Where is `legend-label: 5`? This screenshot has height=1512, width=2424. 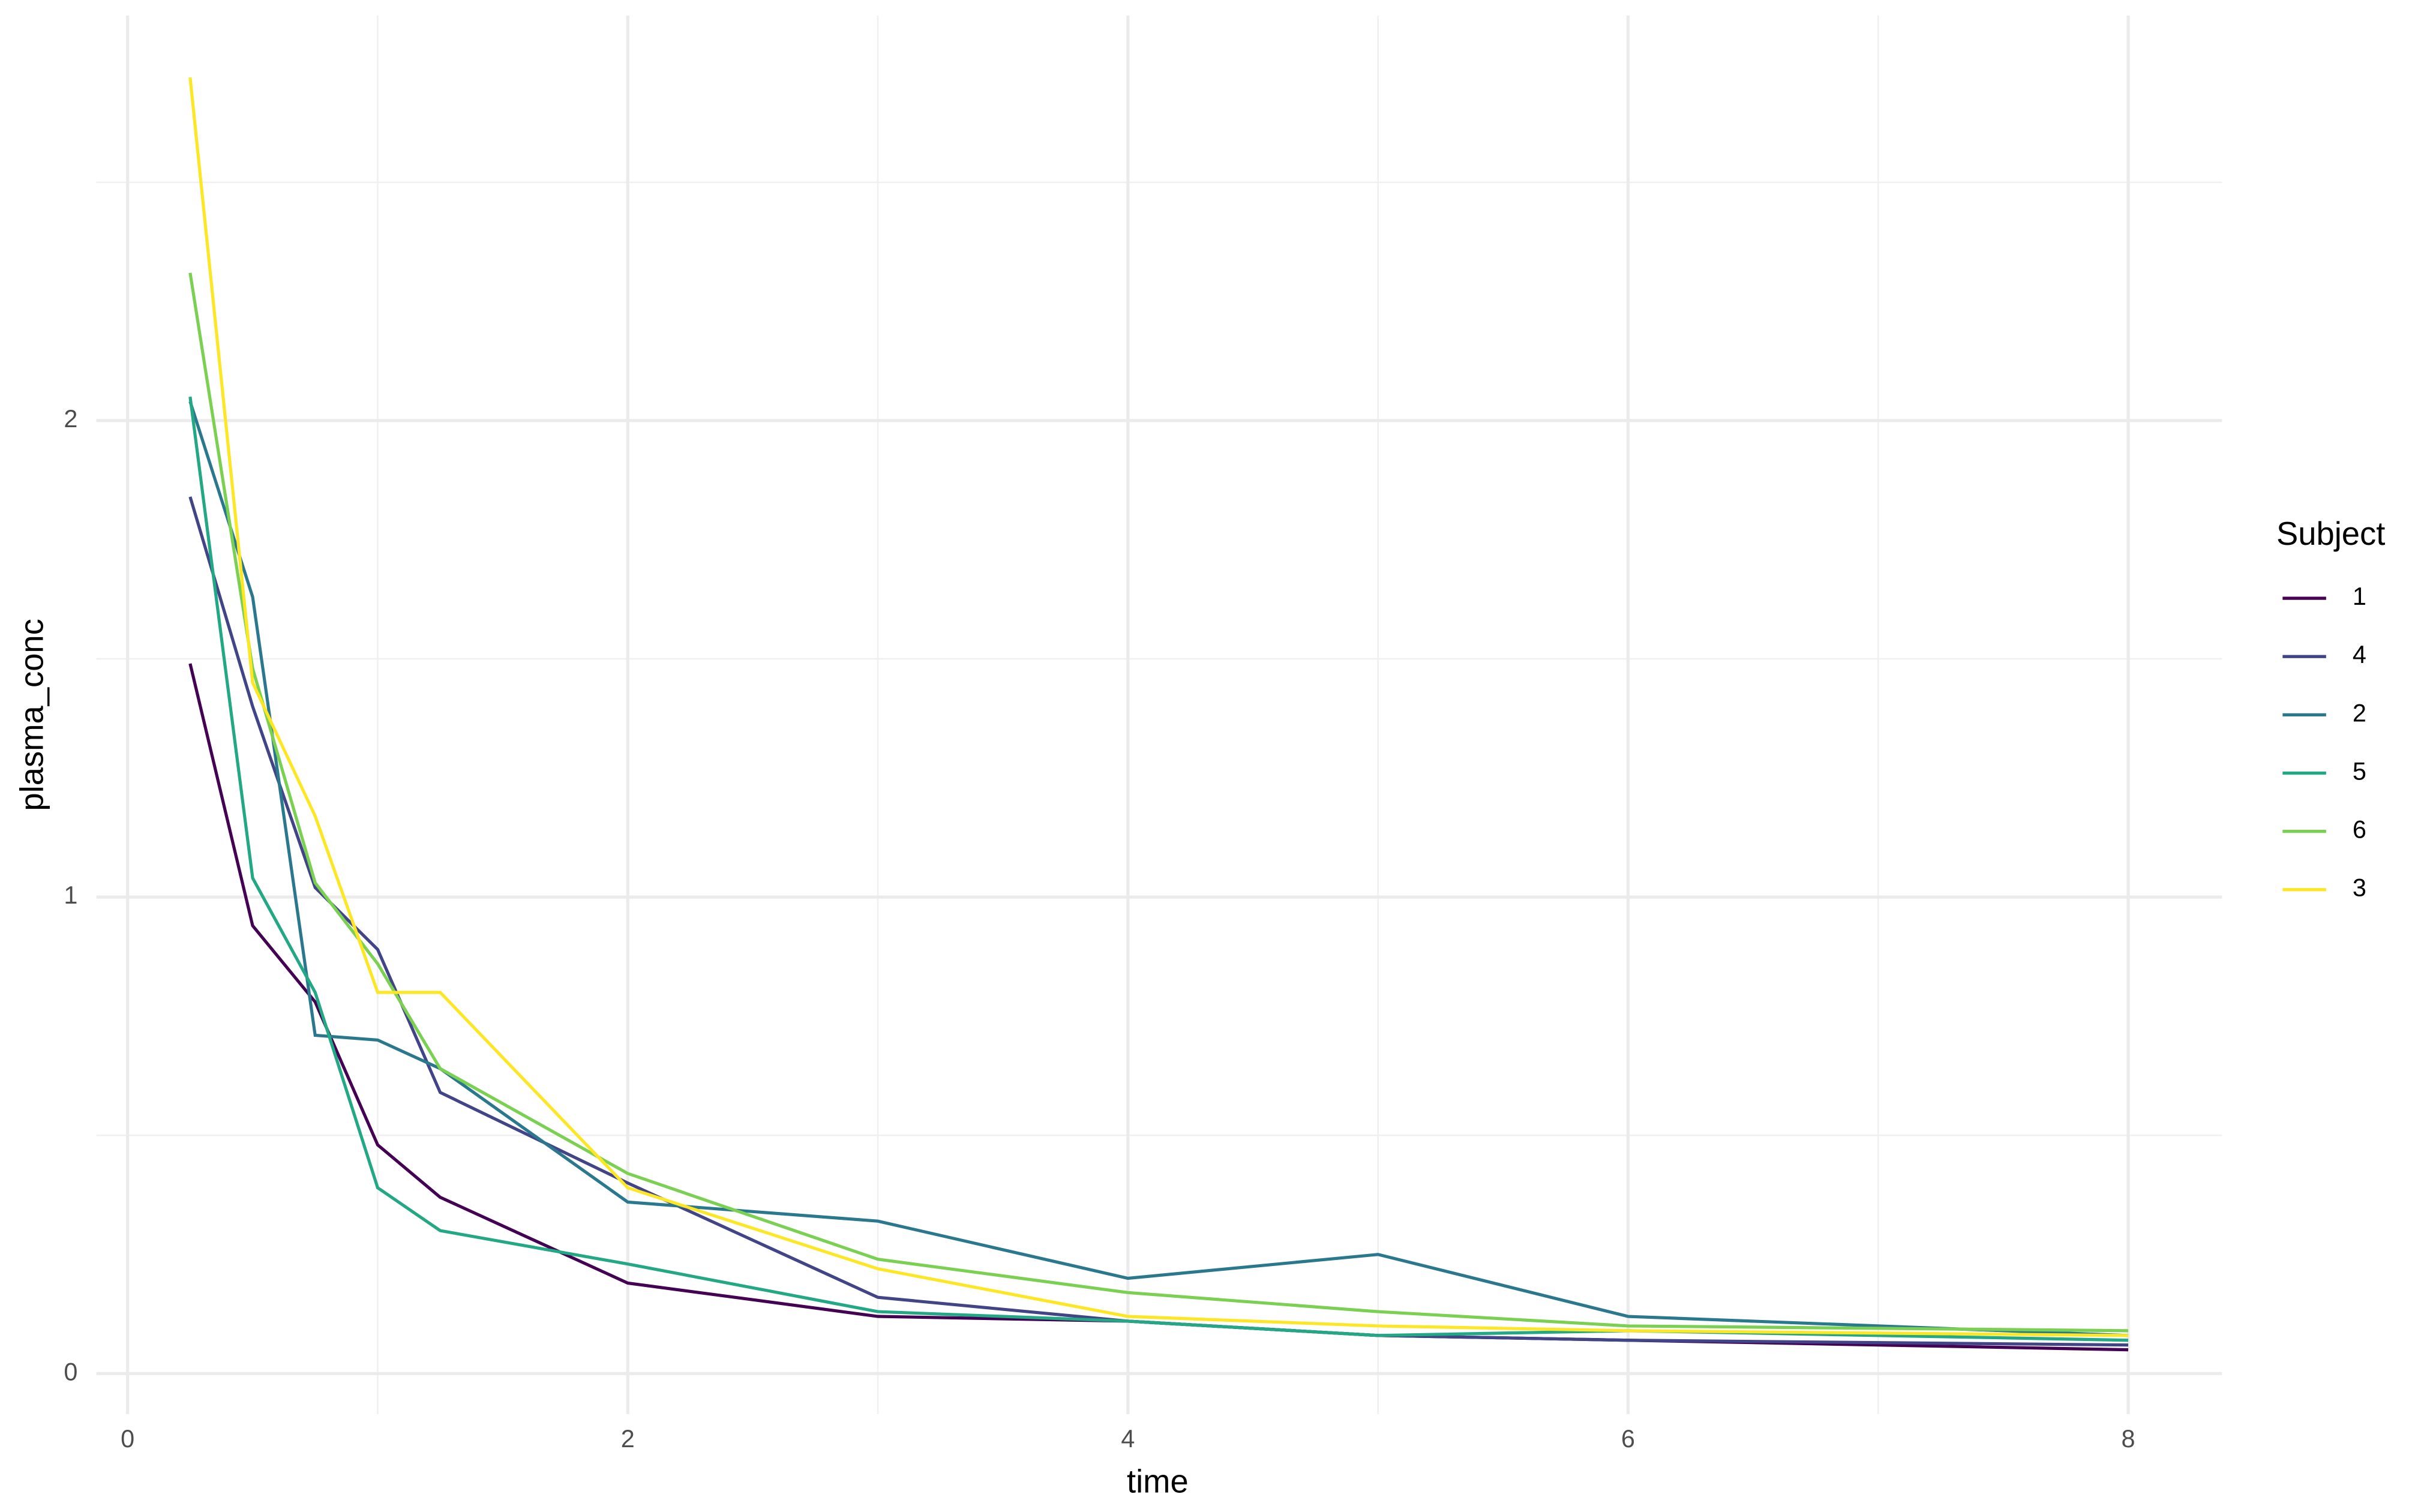
legend-label: 5 is located at coordinates (2359, 771).